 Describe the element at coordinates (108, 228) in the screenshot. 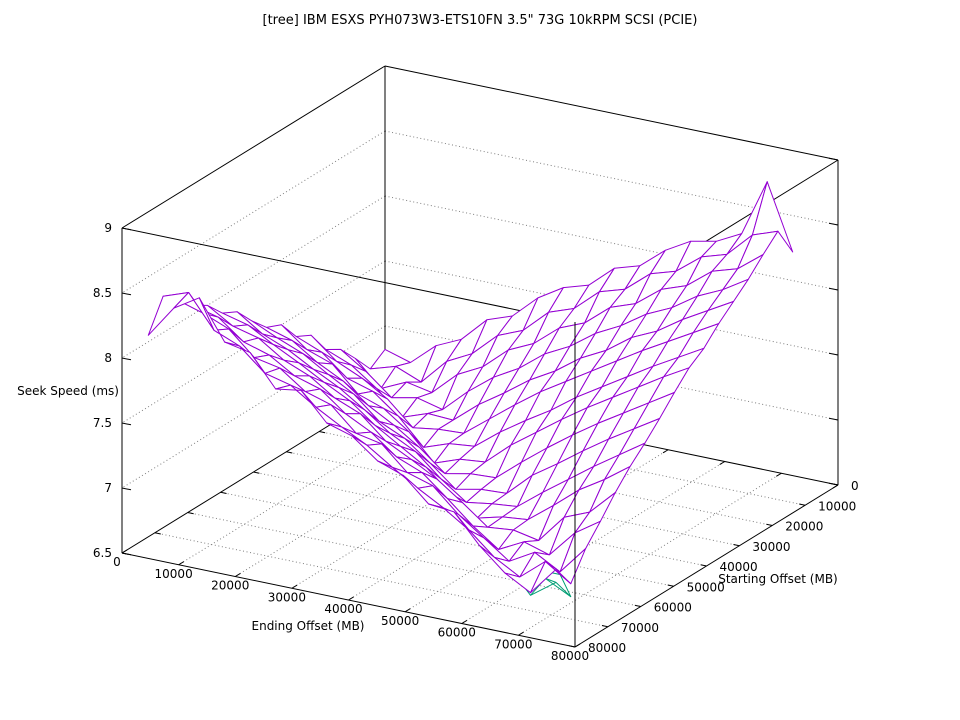

I see `svg-text: 9` at that location.